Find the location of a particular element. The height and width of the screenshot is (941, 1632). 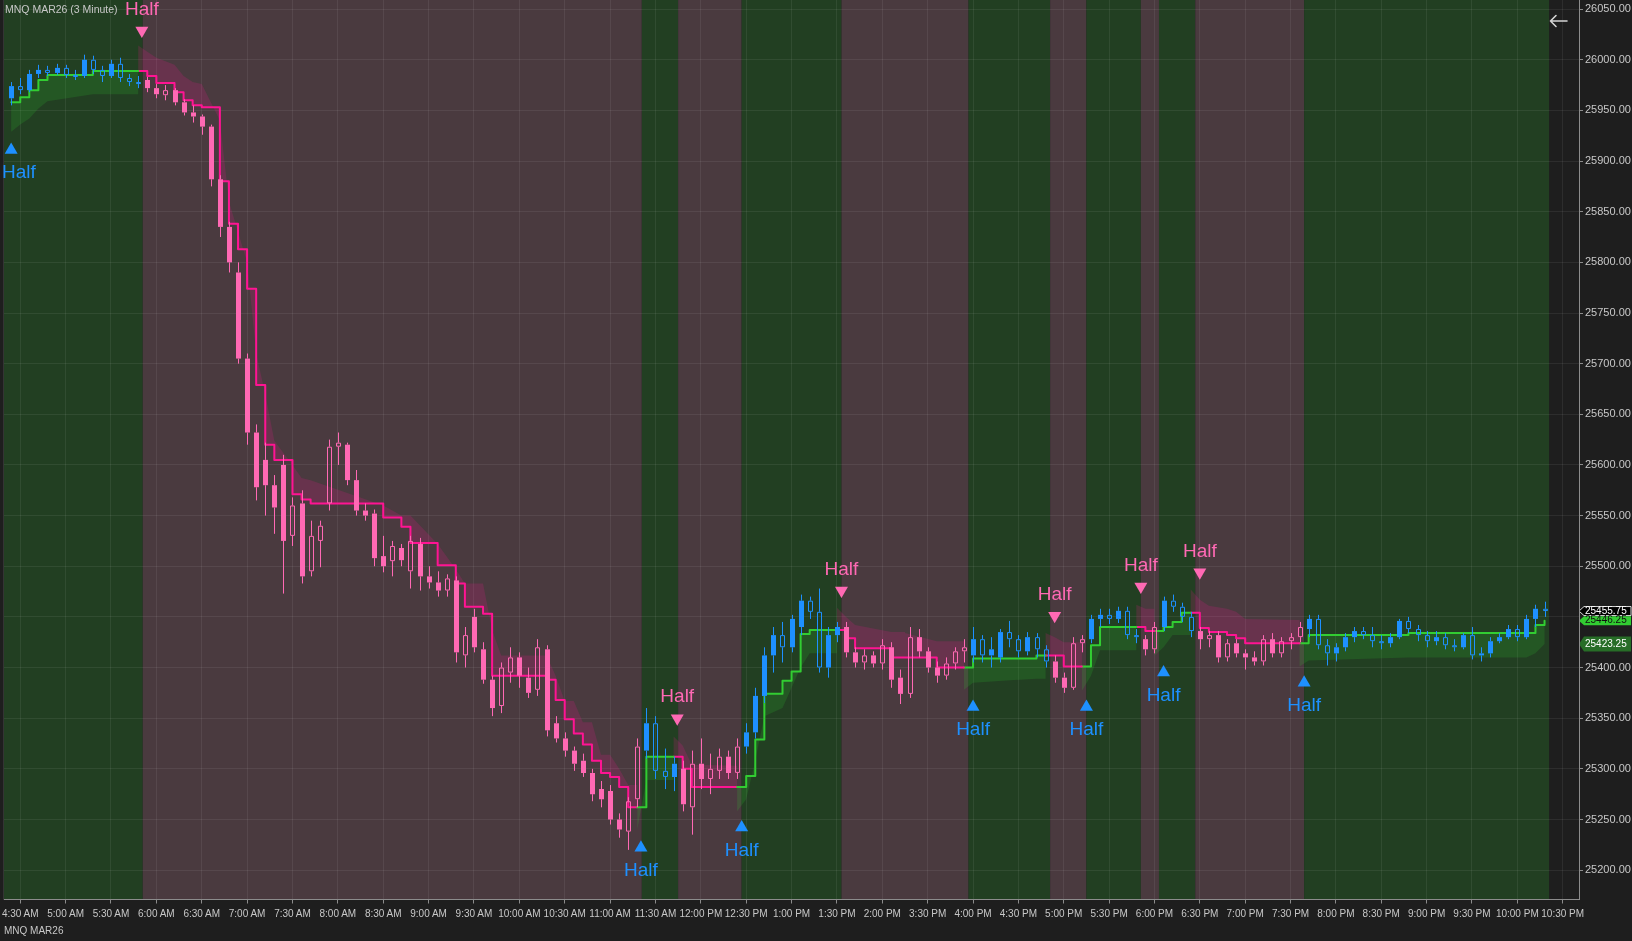

x-tick-label: 1:30 PM is located at coordinates (837, 914).